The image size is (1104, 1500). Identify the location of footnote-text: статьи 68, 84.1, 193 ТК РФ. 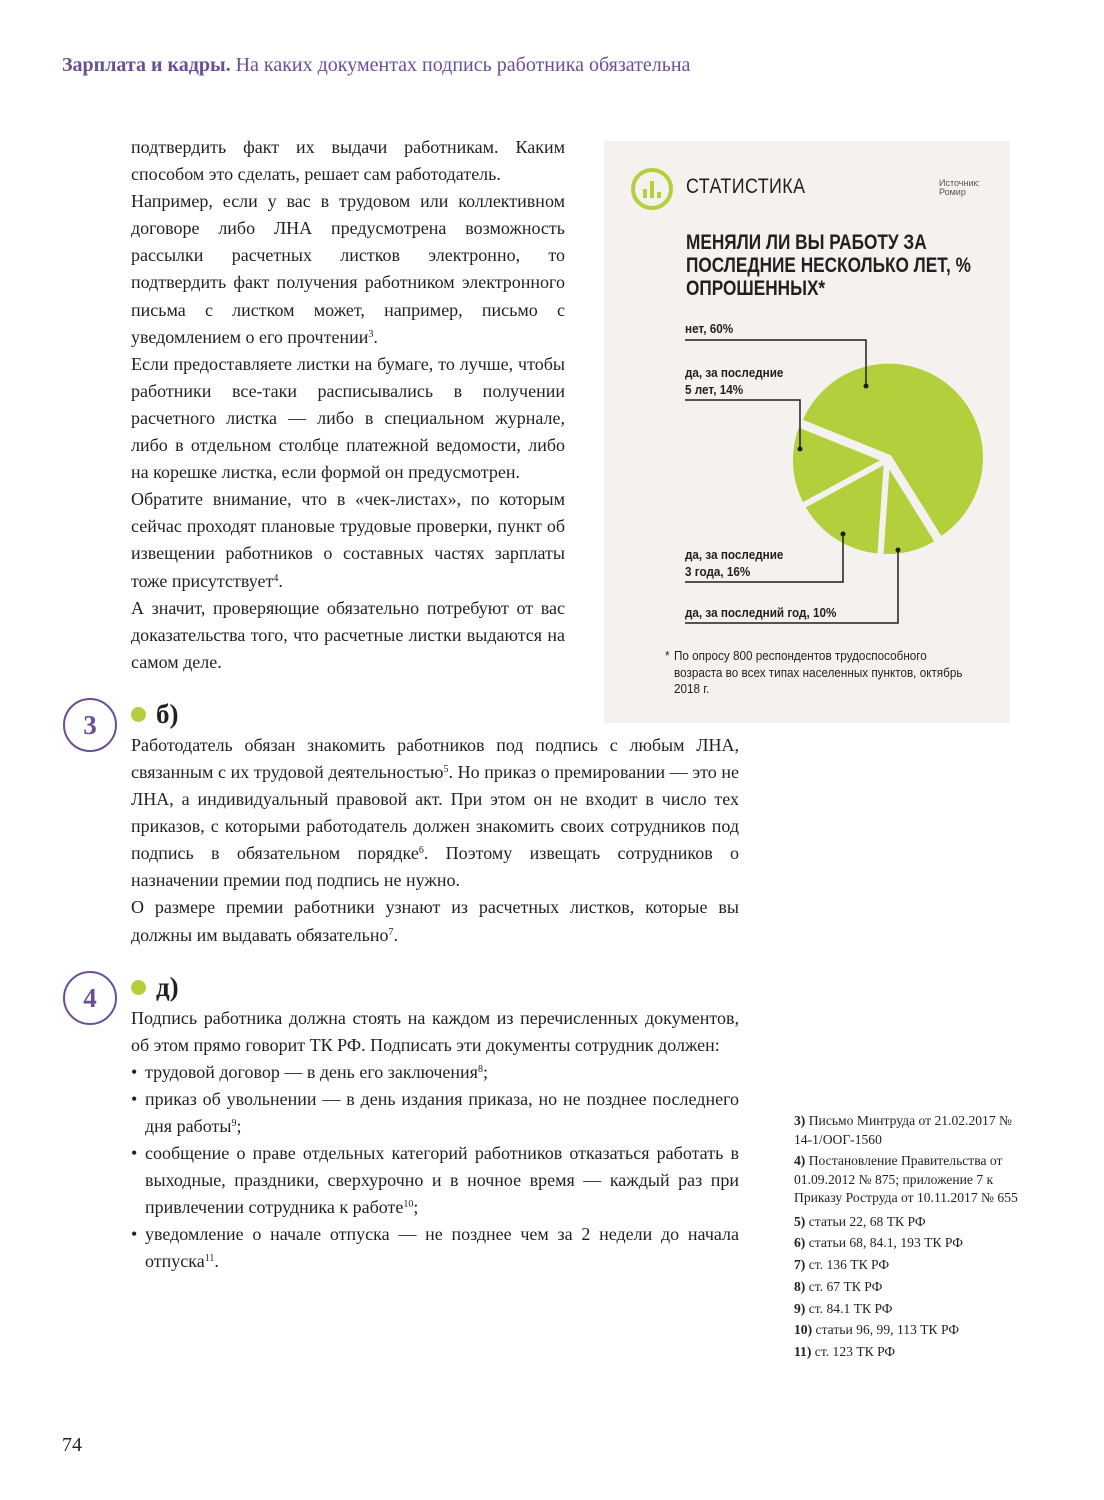
(885, 1243).